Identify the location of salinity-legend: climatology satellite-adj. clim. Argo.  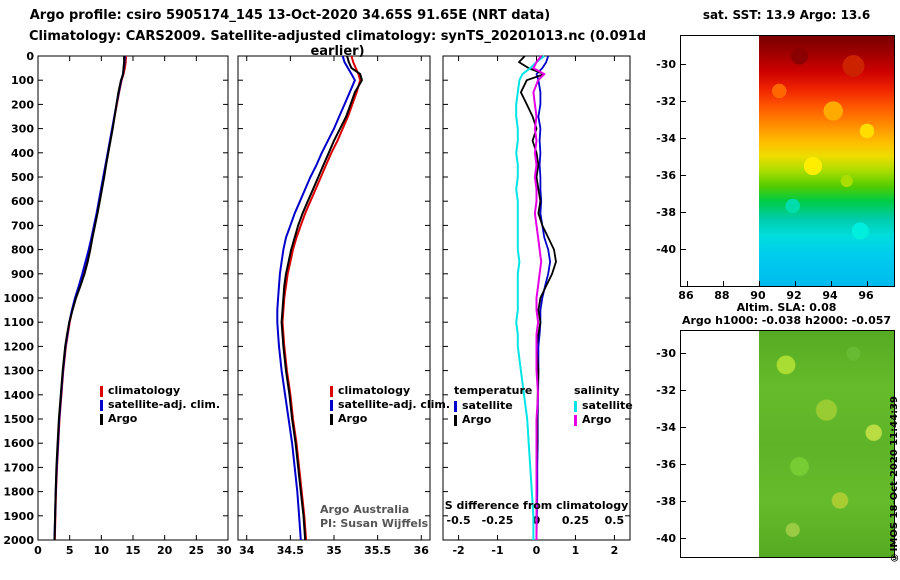
(390, 405).